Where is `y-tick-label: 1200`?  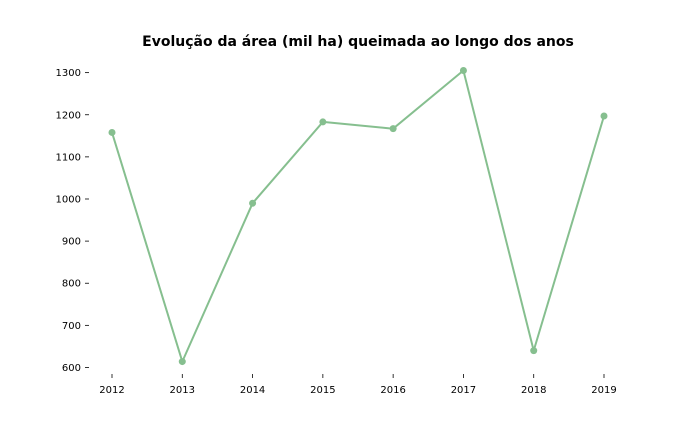 y-tick-label: 1200 is located at coordinates (68, 115).